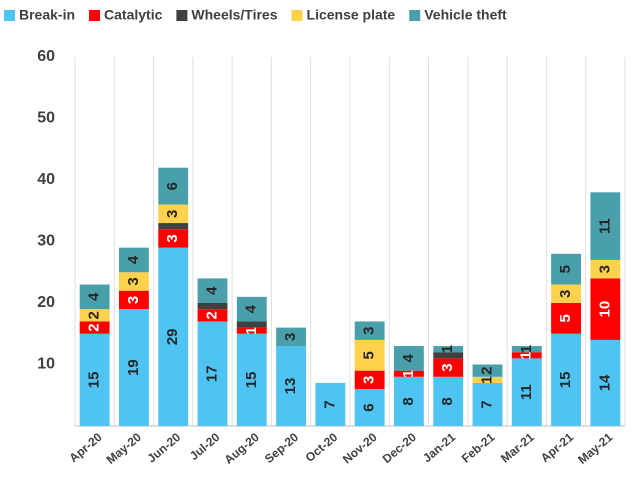 The height and width of the screenshot is (485, 637). I want to click on x-tick-label: Jan-21, so click(439, 447).